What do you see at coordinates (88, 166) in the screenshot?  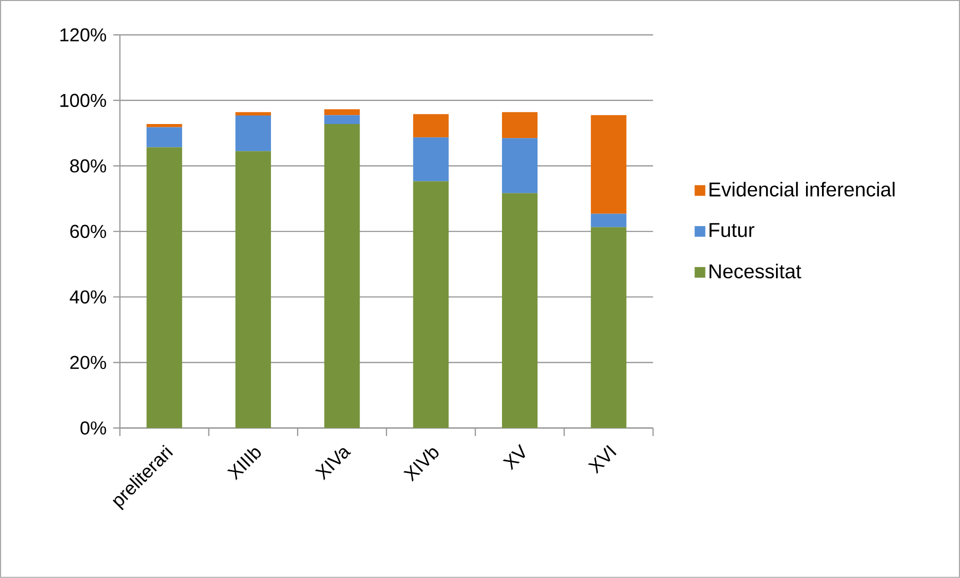 I see `y-tick-label: 80%` at bounding box center [88, 166].